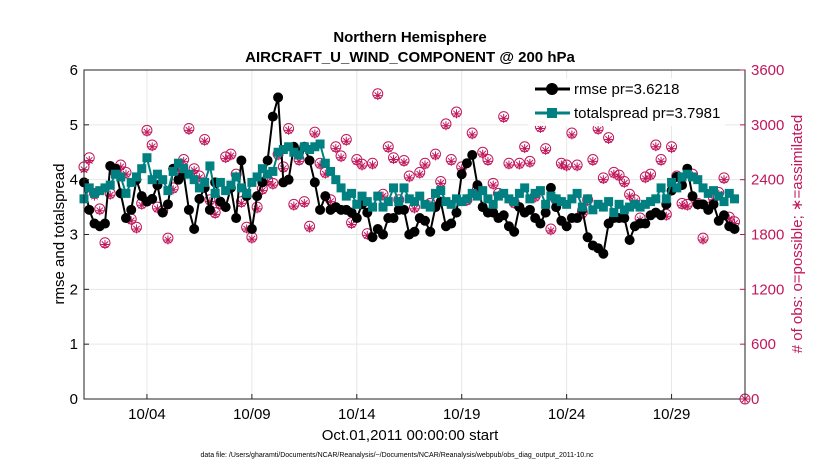  Describe the element at coordinates (462, 414) in the screenshot. I see `x-tick-label: 10/19` at that location.